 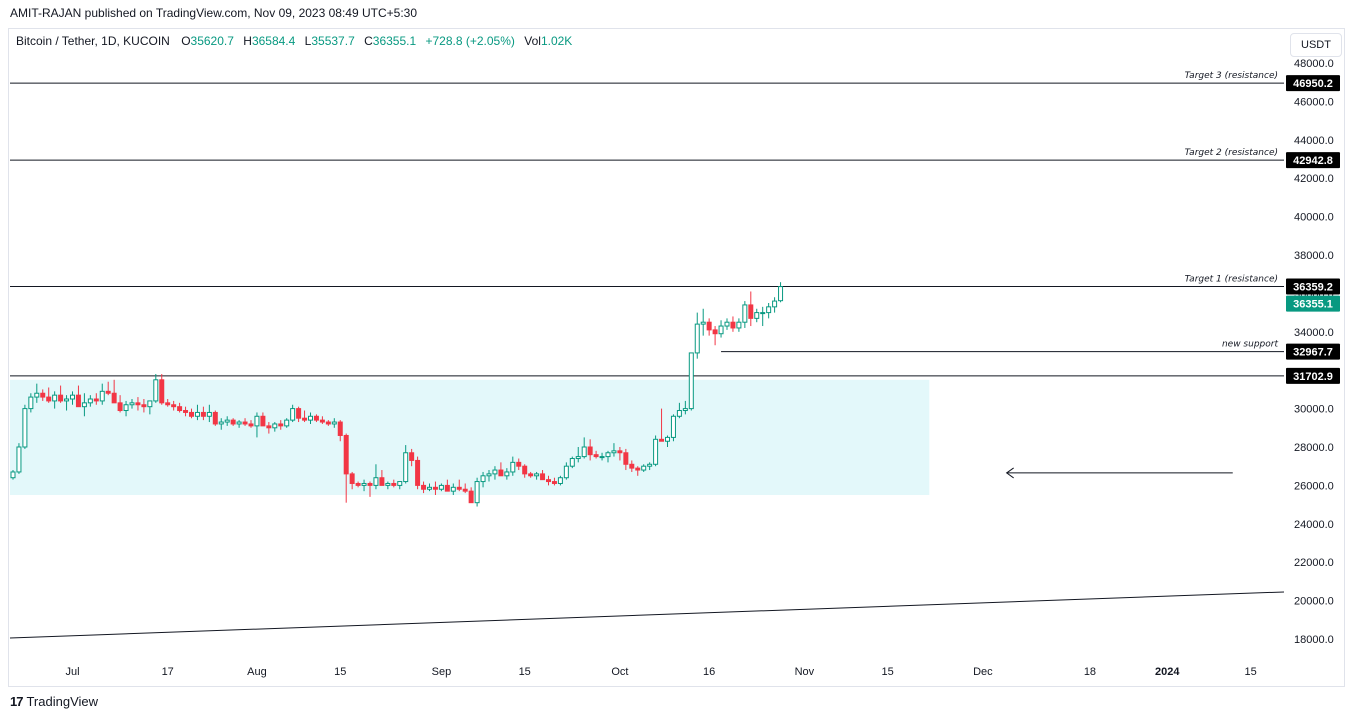 What do you see at coordinates (470, 437) in the screenshot?
I see `consolidation-zone` at bounding box center [470, 437].